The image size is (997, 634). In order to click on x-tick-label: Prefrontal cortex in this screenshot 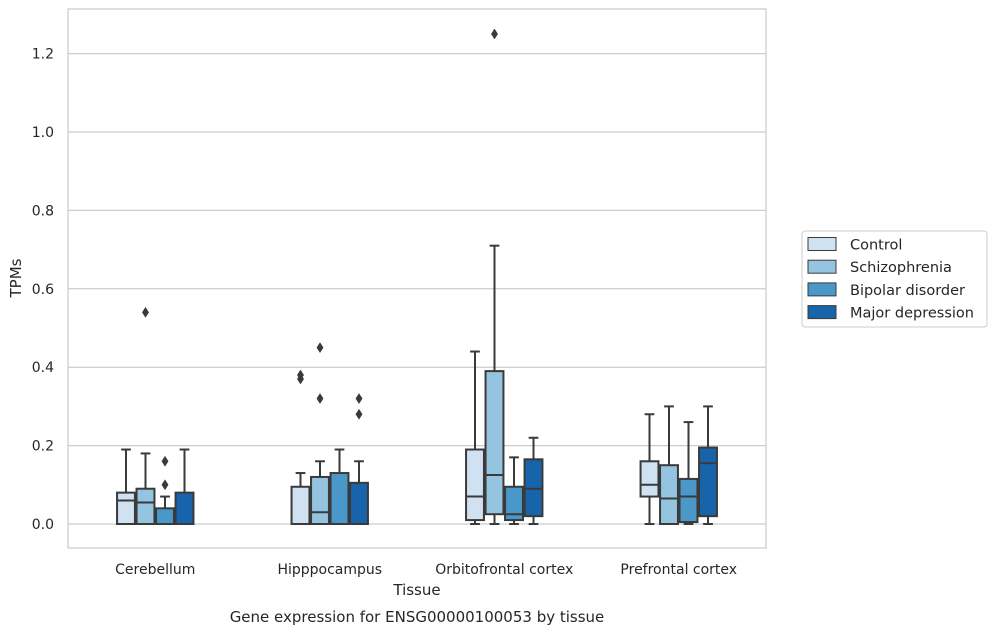, I will do `click(678, 570)`.